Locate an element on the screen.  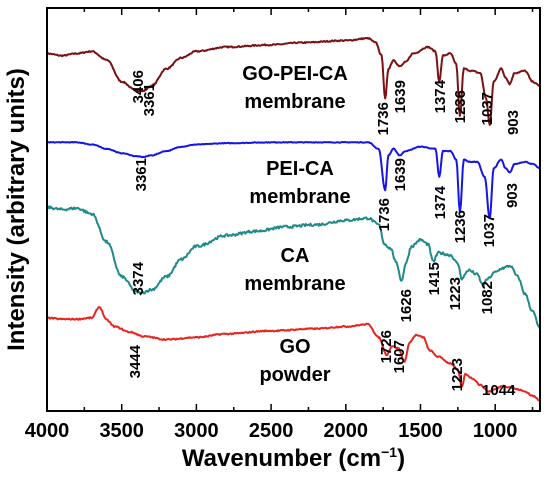
peak-label: 1044 is located at coordinates (499, 390).